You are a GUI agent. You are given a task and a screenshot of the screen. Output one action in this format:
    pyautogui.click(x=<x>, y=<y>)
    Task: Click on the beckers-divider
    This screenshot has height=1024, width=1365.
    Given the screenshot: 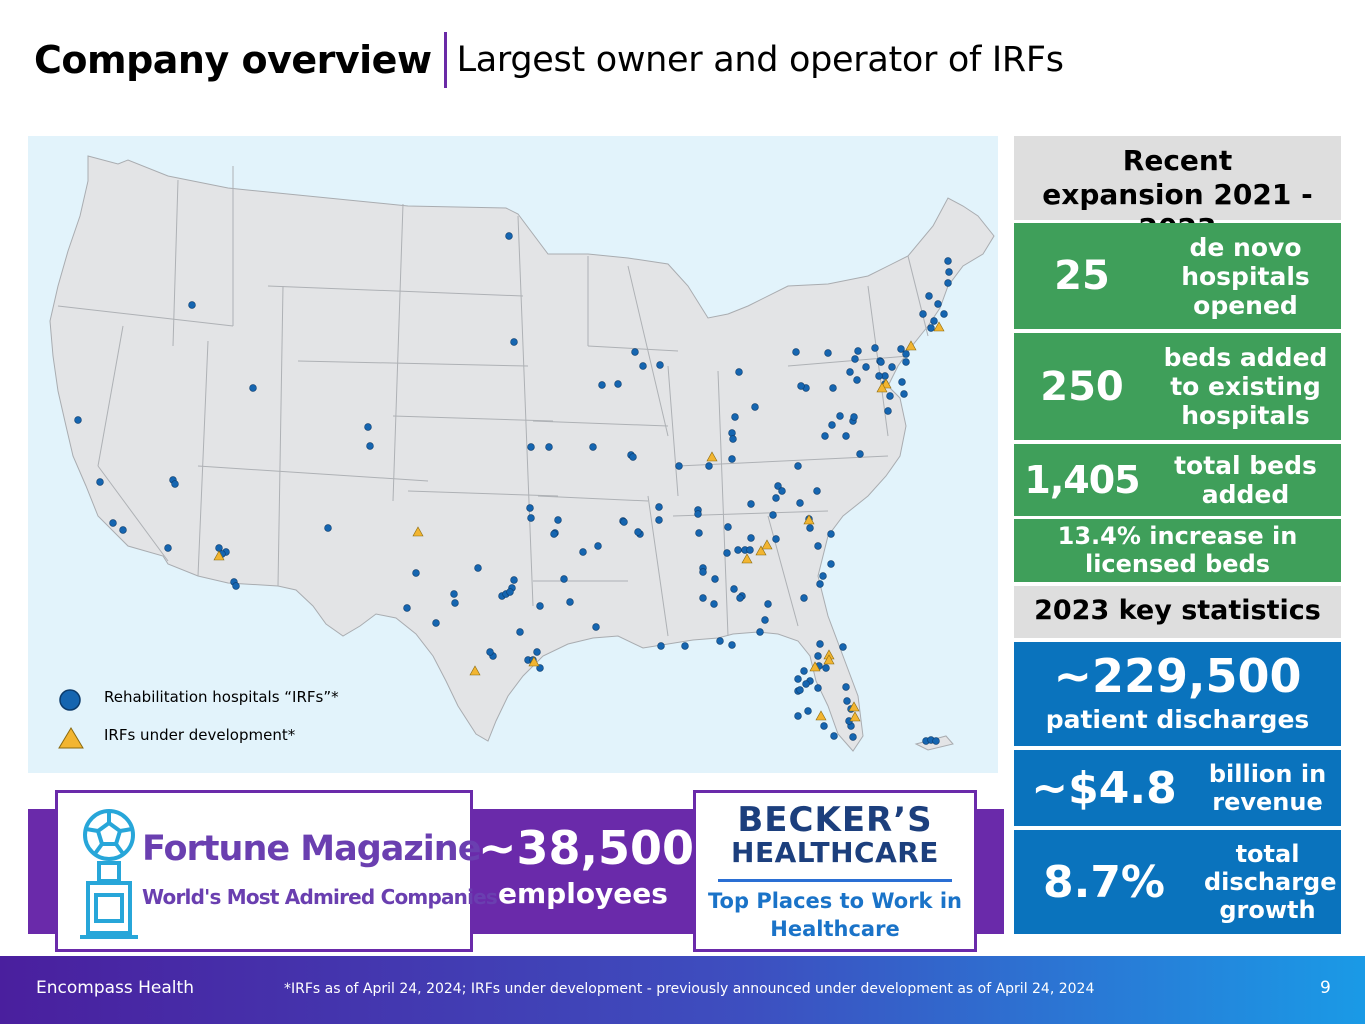 What is the action you would take?
    pyautogui.click(x=835, y=880)
    